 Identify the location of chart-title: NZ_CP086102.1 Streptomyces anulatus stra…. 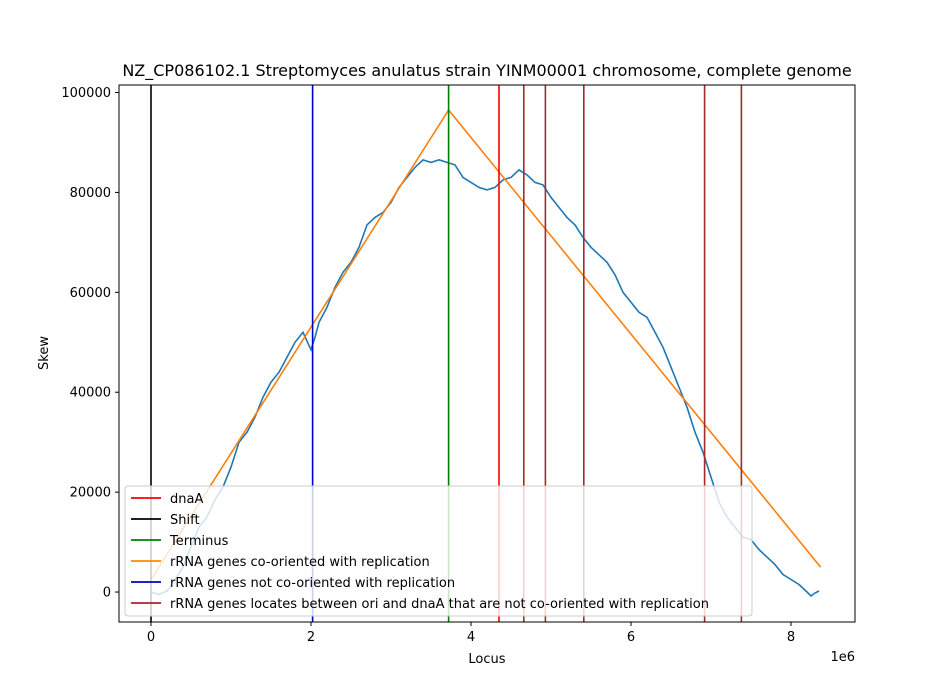
(486, 71).